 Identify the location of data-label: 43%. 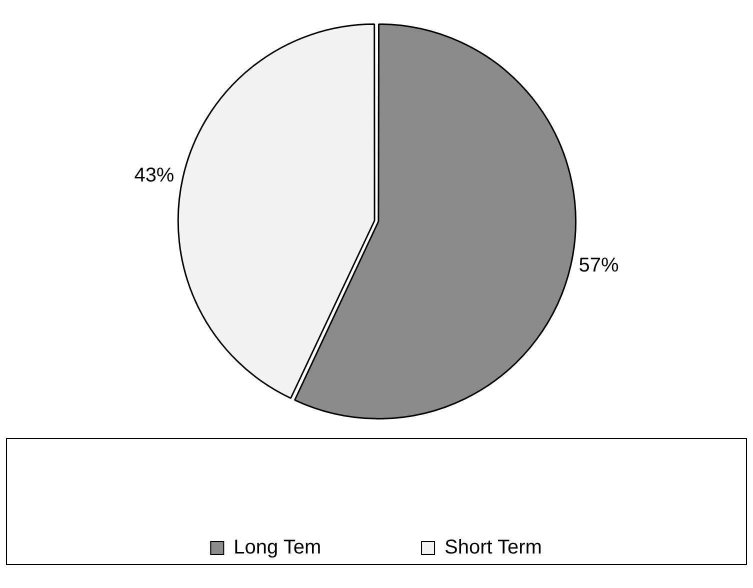
(154, 175).